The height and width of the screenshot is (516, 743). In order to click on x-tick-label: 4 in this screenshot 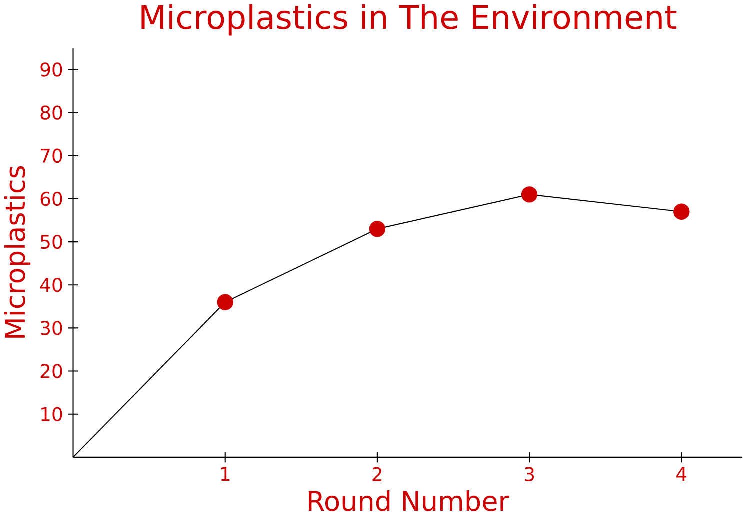, I will do `click(681, 474)`.